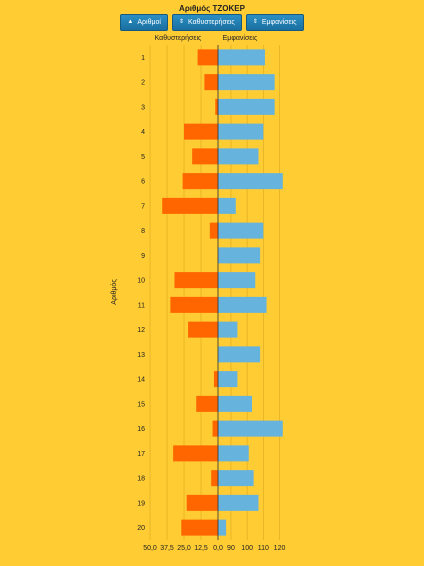  I want to click on category-label: 1, so click(143, 58).